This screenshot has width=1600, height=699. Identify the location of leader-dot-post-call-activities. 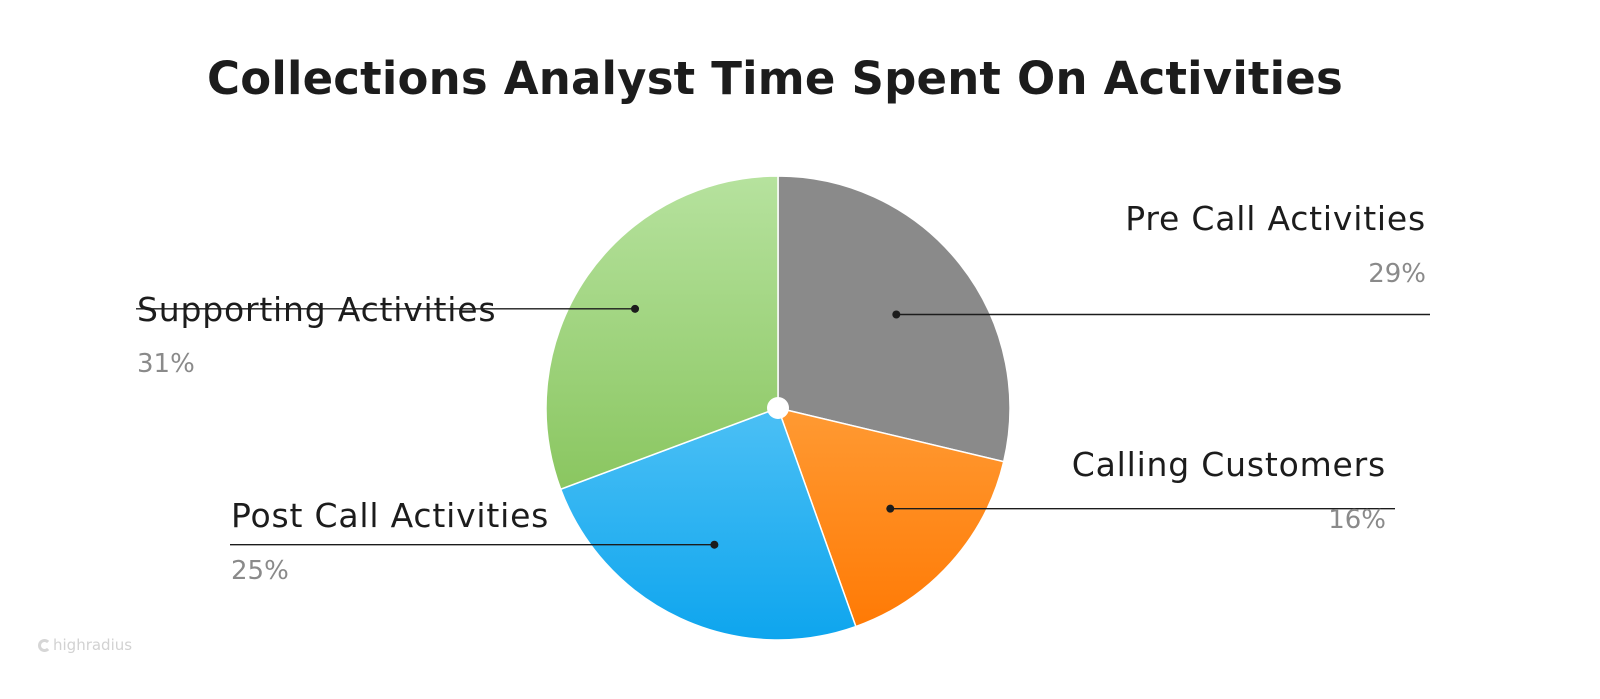
(714, 544).